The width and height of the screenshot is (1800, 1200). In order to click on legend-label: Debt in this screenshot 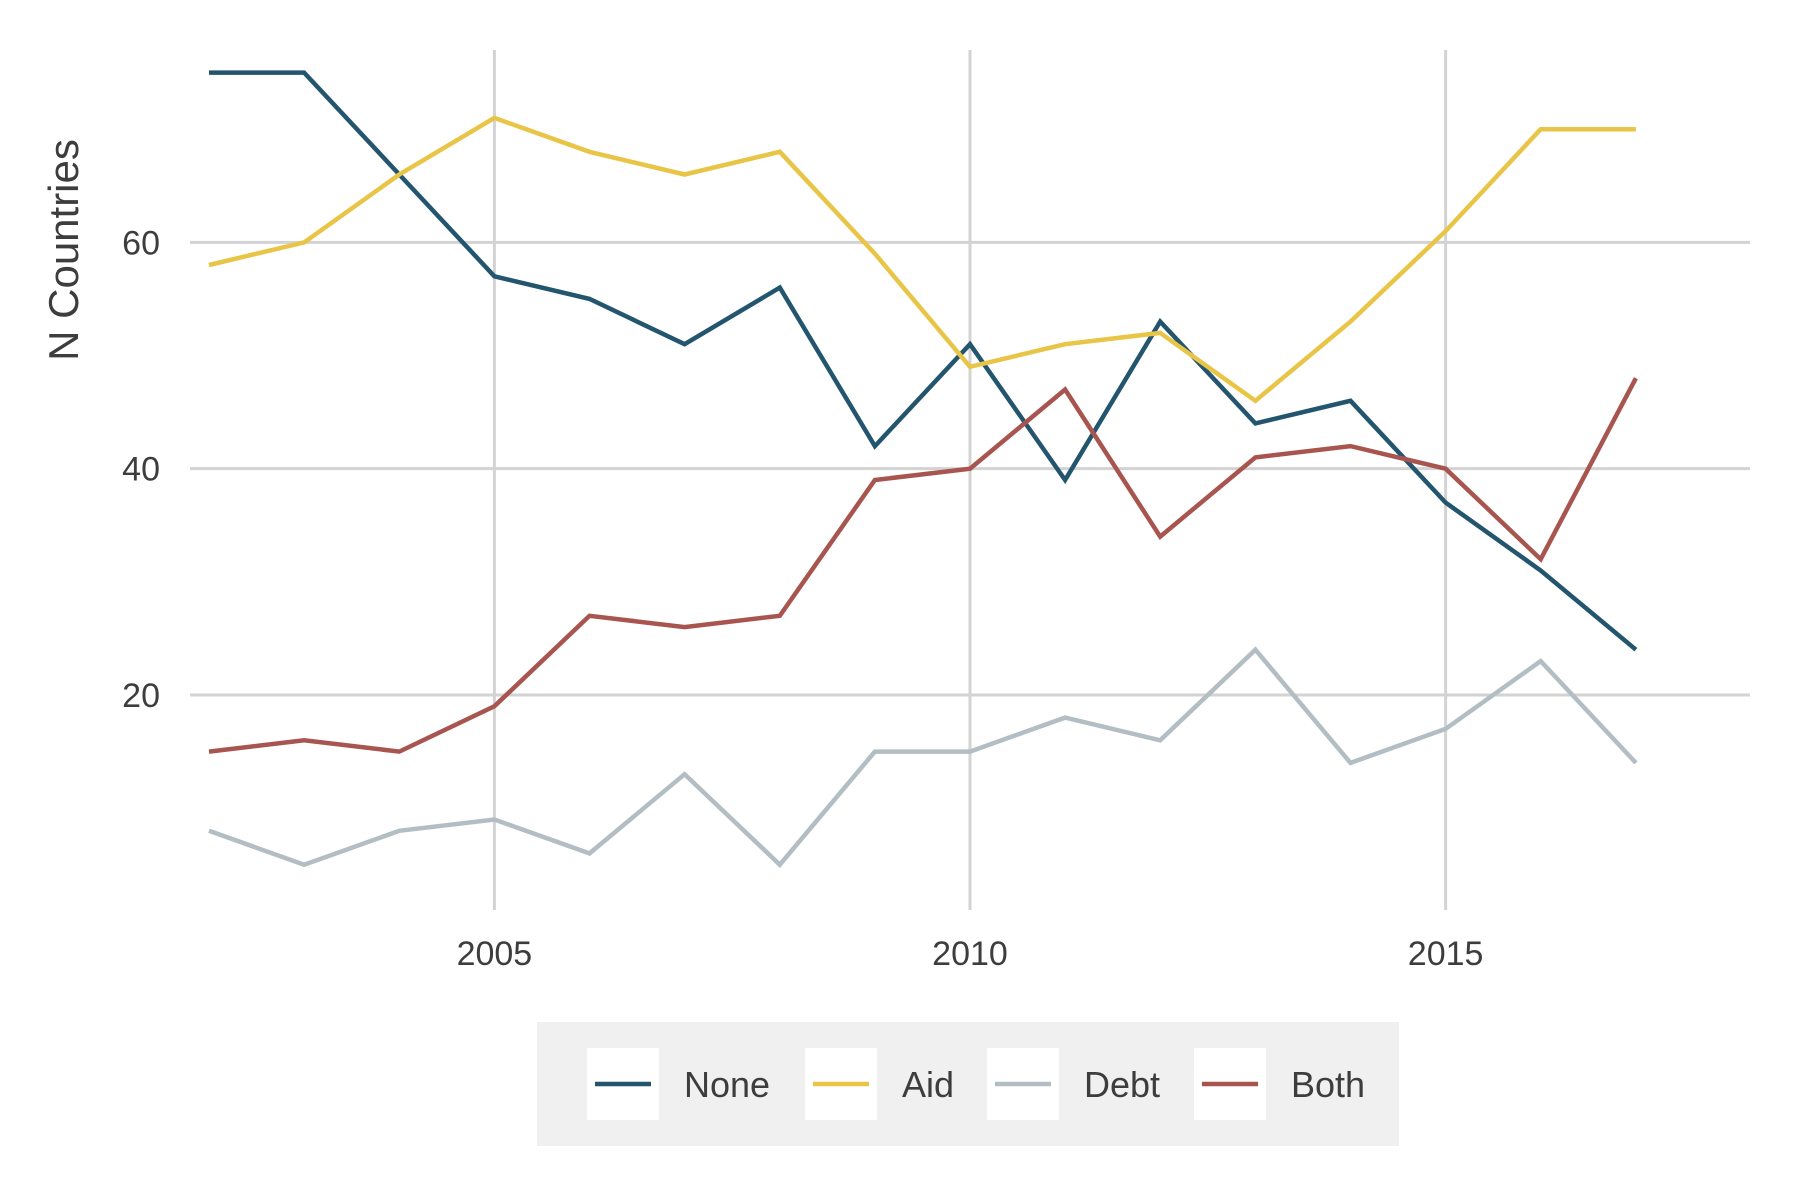, I will do `click(1122, 1084)`.